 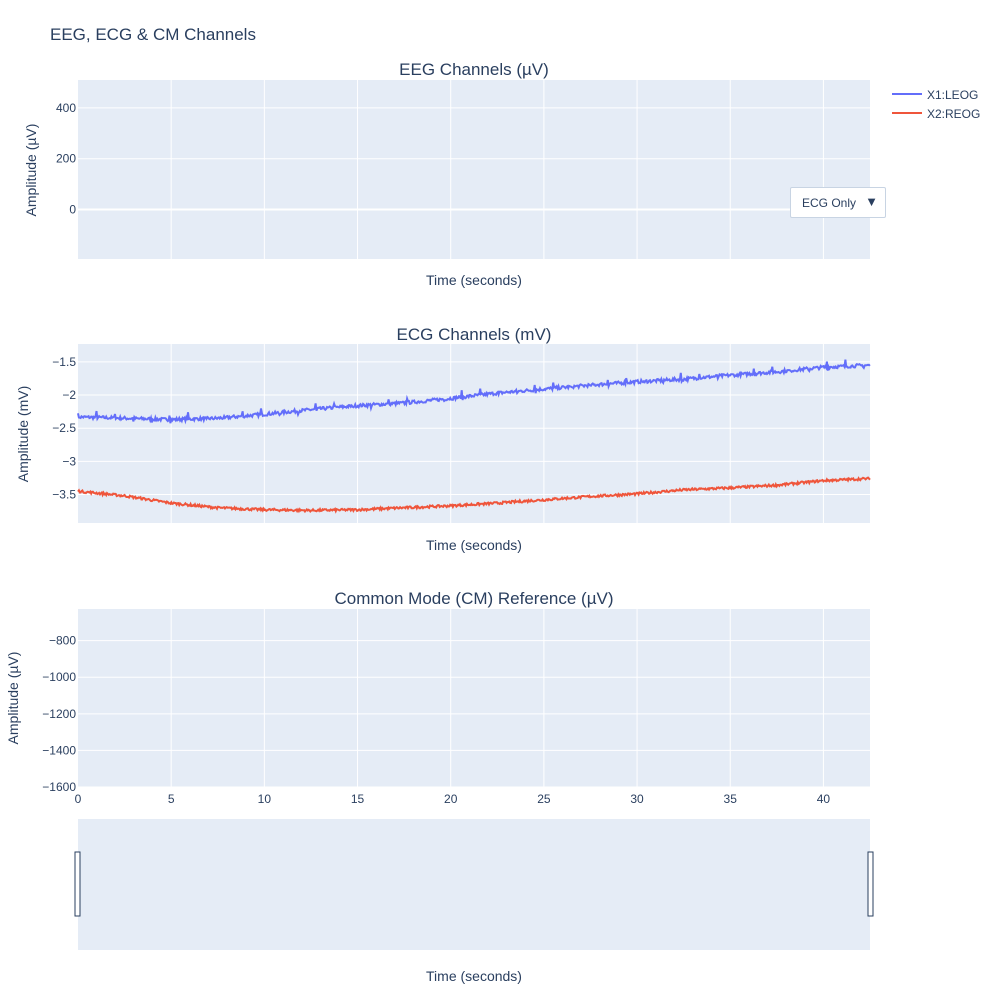 I want to click on y-tick-label: −1600, so click(x=59, y=787).